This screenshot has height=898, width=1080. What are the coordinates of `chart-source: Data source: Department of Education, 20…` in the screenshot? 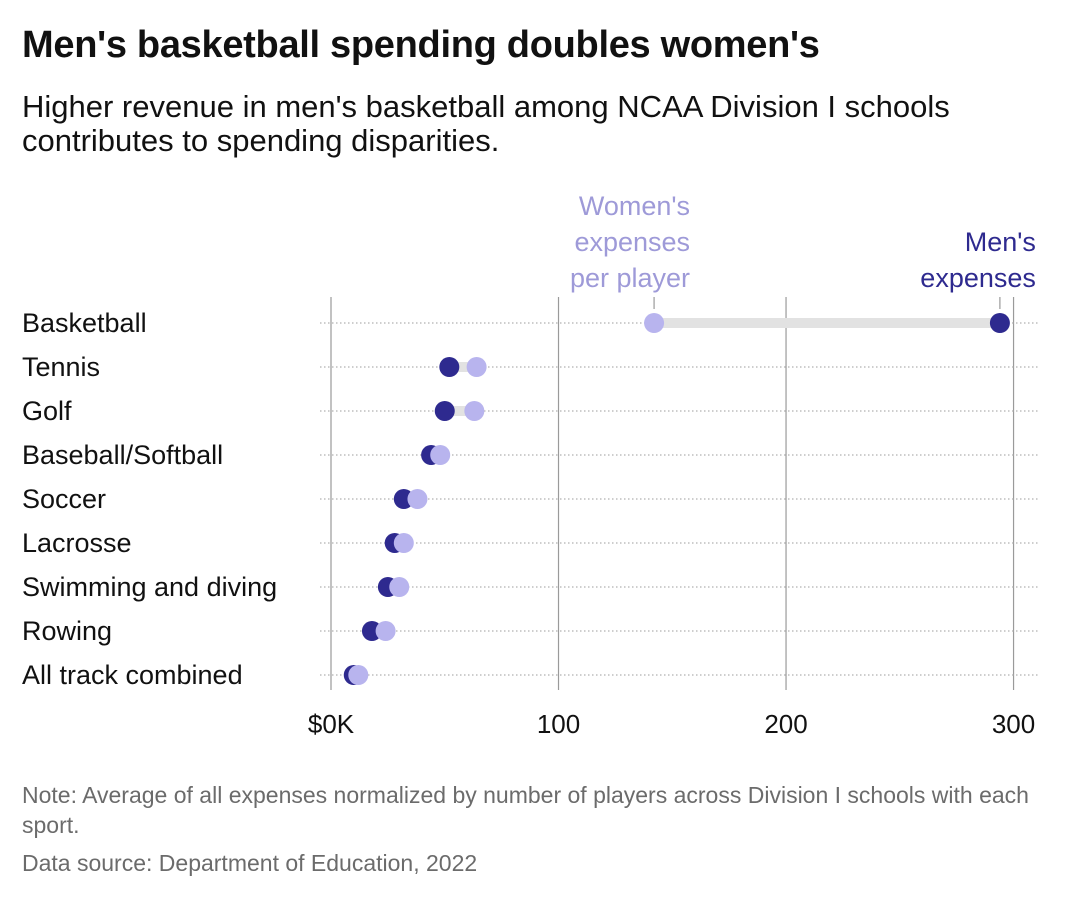 It's located at (250, 863).